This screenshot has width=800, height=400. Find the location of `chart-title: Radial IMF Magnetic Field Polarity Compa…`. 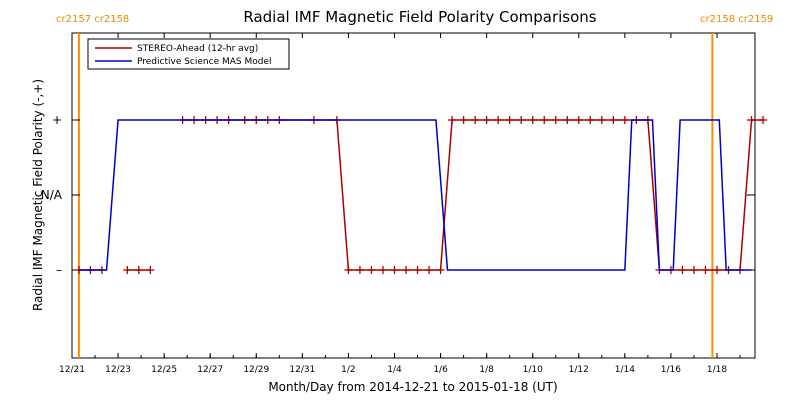

chart-title: Radial IMF Magnetic Field Polarity Compa… is located at coordinates (419, 17).